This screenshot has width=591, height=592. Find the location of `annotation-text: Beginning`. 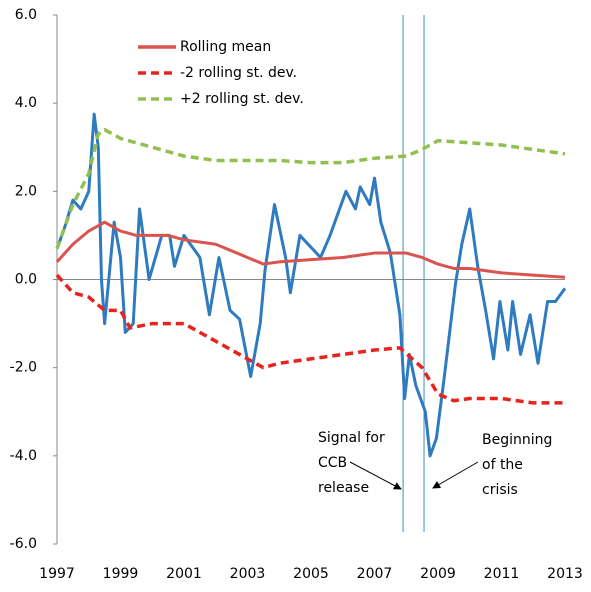

annotation-text: Beginning is located at coordinates (517, 440).